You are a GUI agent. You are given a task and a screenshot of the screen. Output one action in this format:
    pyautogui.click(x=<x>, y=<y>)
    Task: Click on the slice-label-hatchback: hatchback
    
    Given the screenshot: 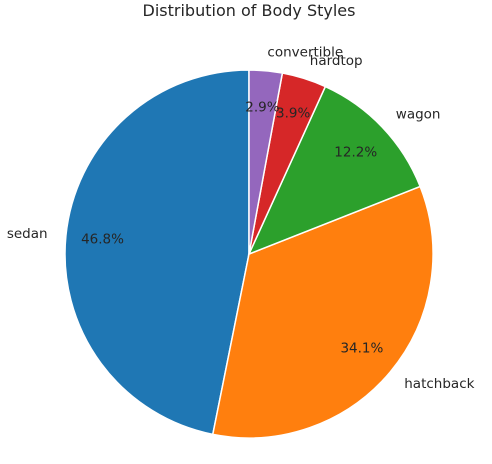 What is the action you would take?
    pyautogui.click(x=439, y=384)
    